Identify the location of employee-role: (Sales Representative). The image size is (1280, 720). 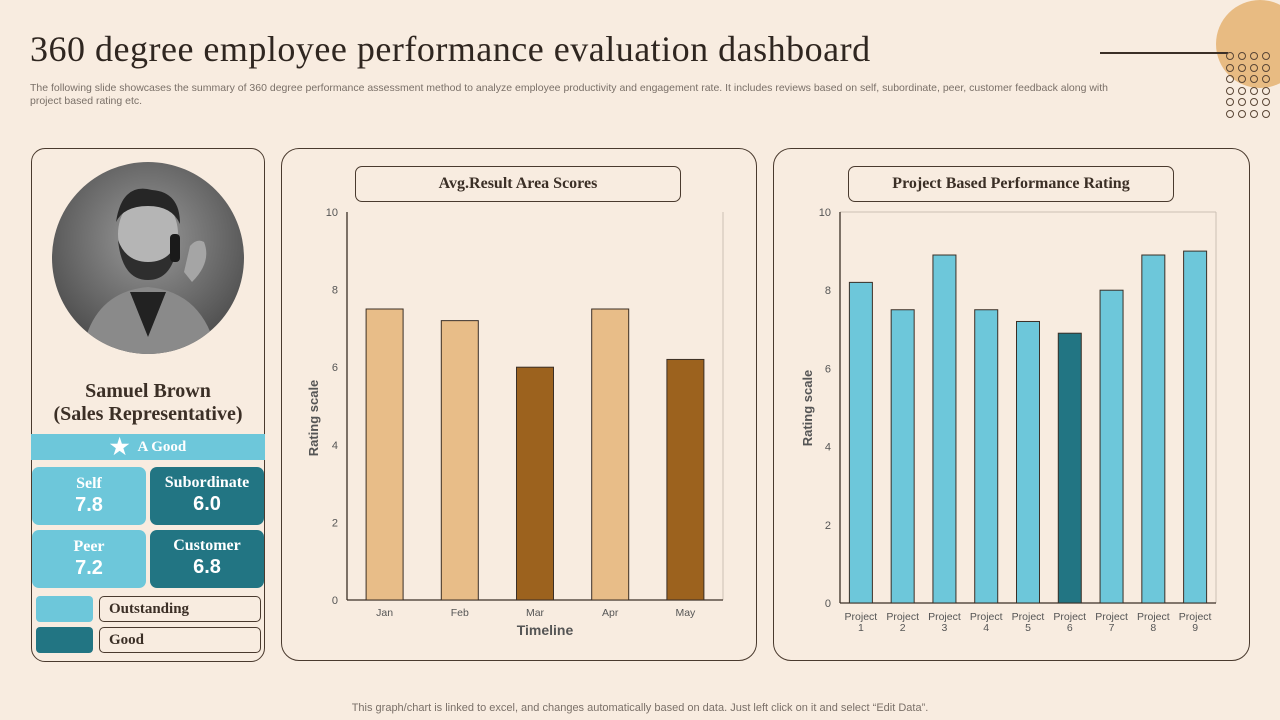
(148, 414).